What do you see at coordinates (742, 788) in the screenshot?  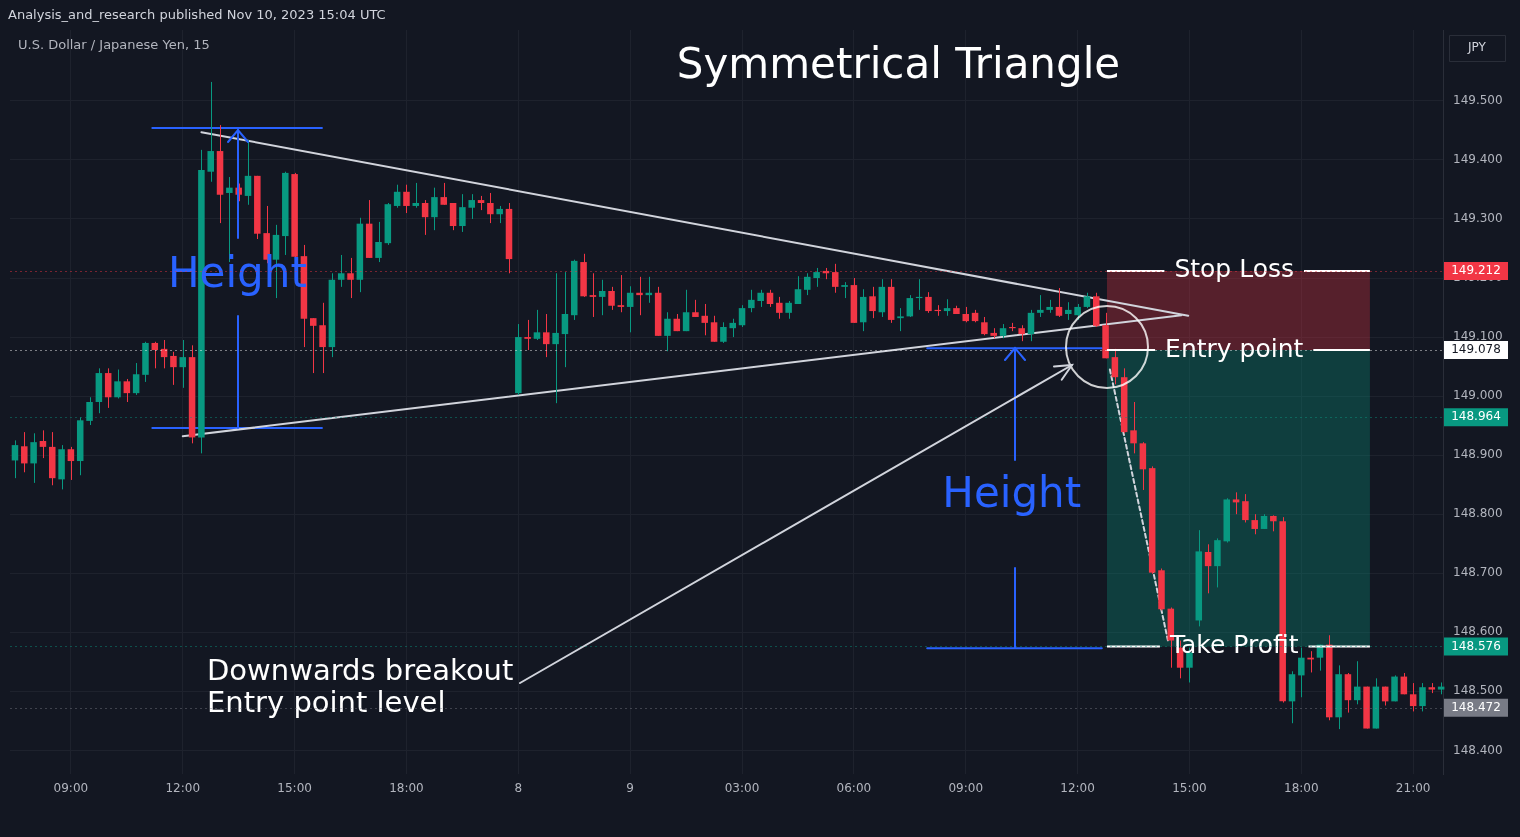 I see `x-tick-label: 03:00` at bounding box center [742, 788].